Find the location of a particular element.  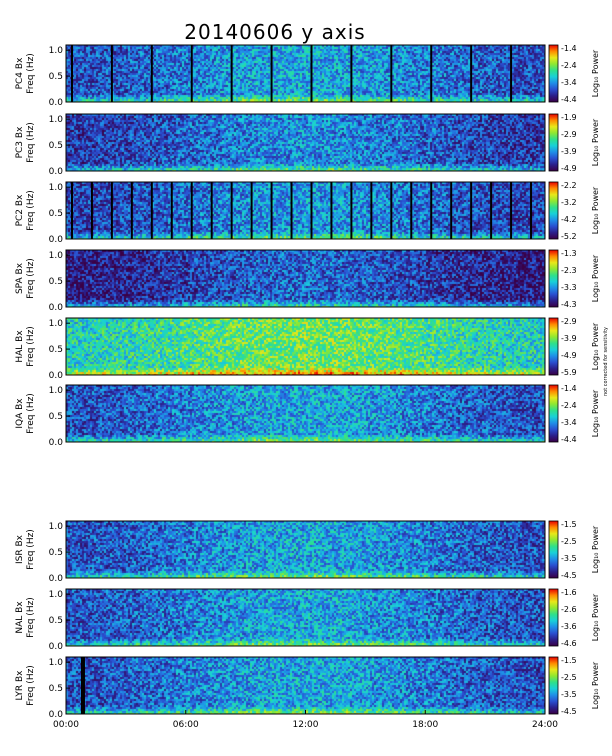

colorbar-tick-label: -2.9 is located at coordinates (569, 134).